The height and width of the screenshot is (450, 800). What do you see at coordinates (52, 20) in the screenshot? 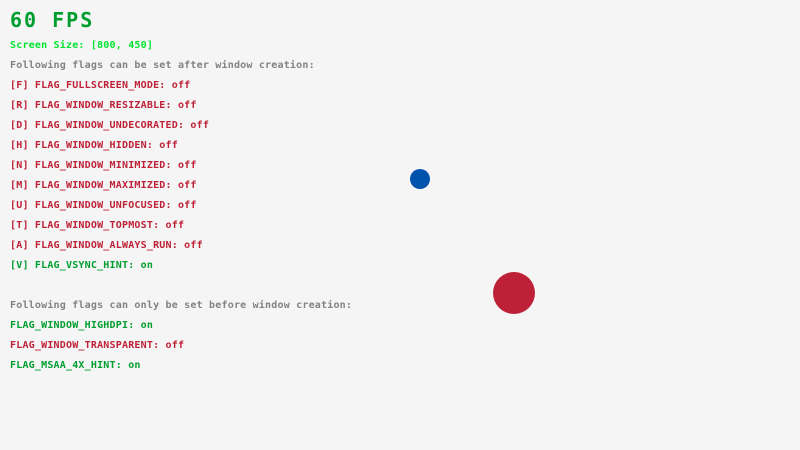
I see `fps-counter: 60 FPS` at bounding box center [52, 20].